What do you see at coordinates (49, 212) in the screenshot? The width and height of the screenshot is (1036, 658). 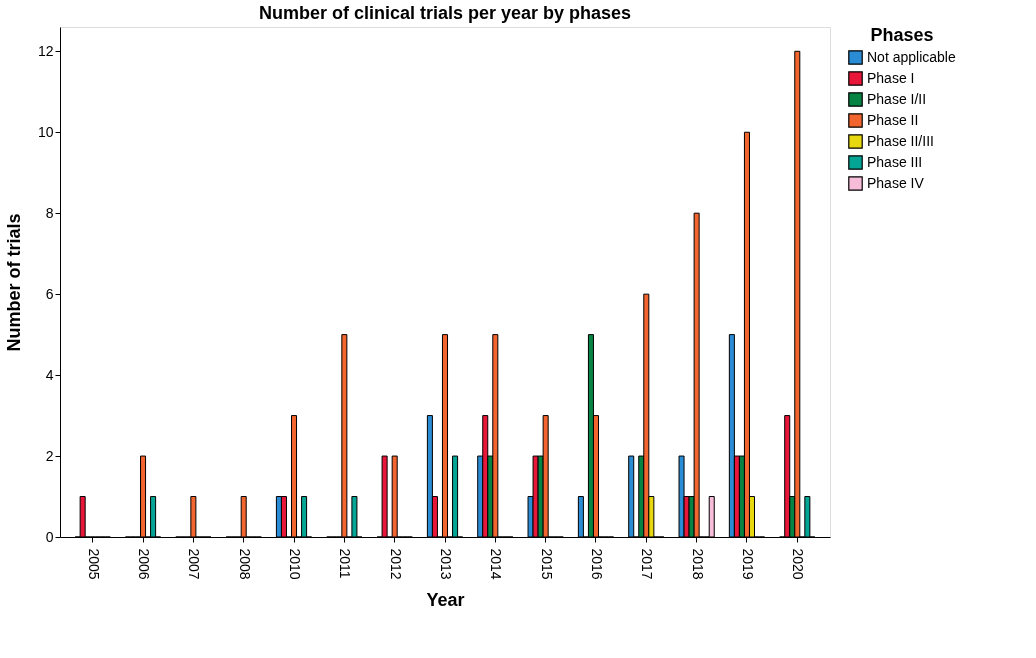 I see `y-tick-label: 8` at bounding box center [49, 212].